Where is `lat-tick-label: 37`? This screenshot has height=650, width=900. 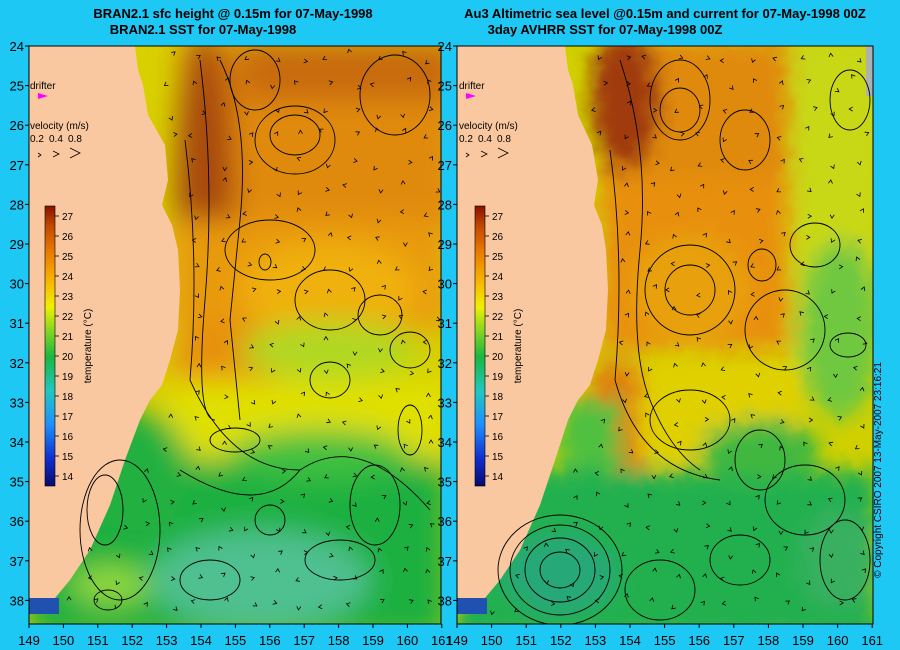
lat-tick-label: 37 is located at coordinates (17, 561).